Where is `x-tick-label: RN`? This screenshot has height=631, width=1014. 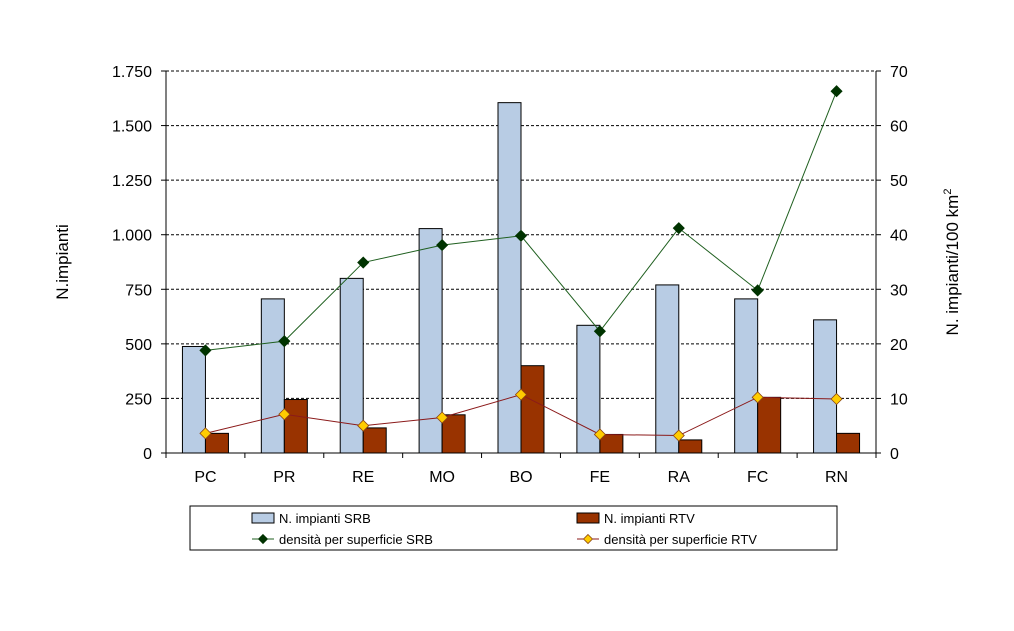
x-tick-label: RN is located at coordinates (836, 477).